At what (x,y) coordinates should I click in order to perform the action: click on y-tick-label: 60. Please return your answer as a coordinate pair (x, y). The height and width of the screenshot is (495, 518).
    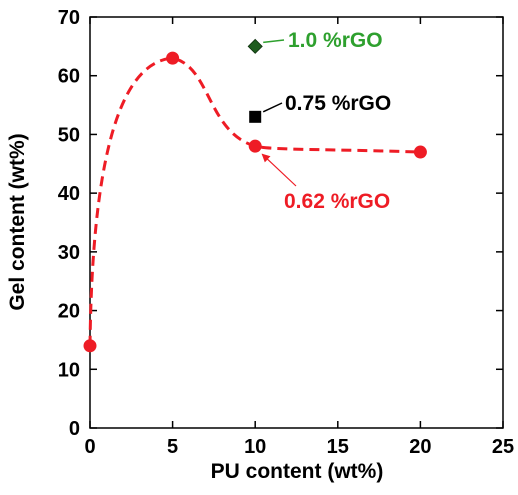
    Looking at the image, I should click on (69, 77).